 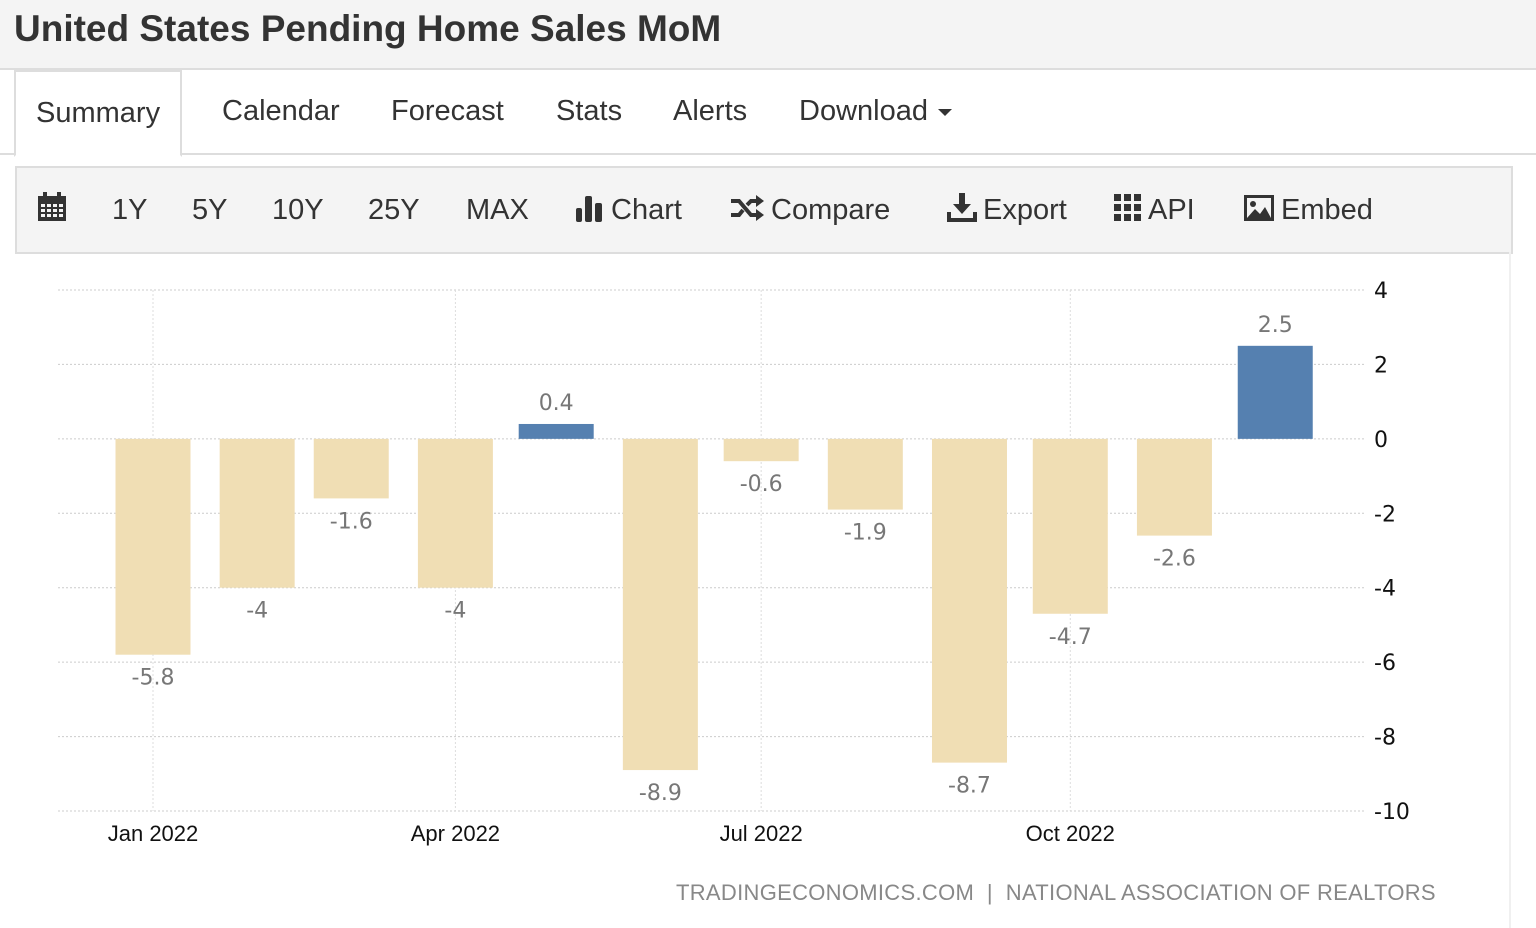 What do you see at coordinates (556, 403) in the screenshot?
I see `data-label: 0.4` at bounding box center [556, 403].